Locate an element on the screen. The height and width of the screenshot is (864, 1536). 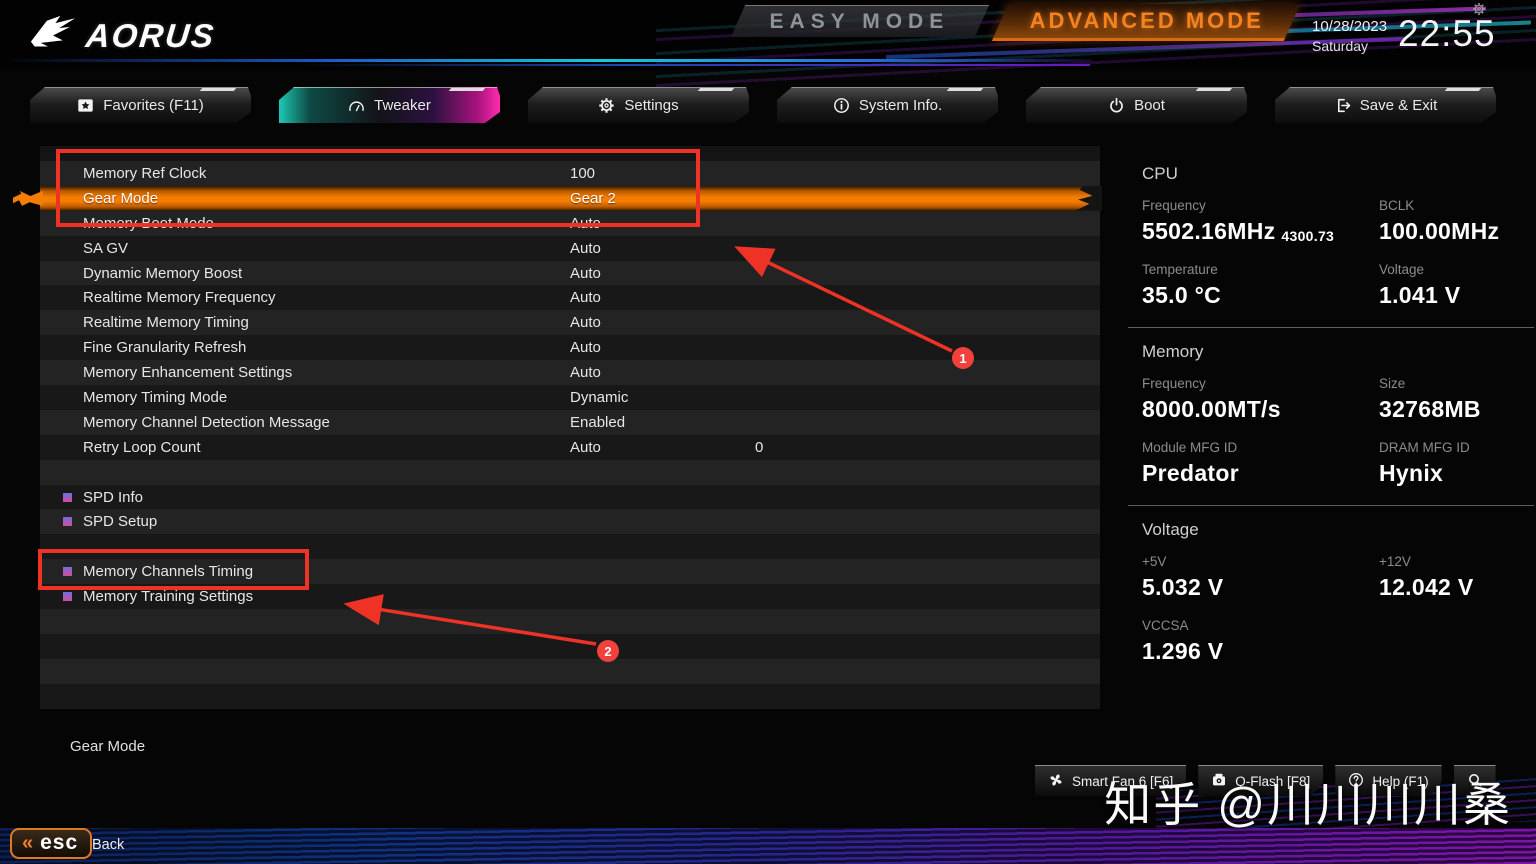
date-display: 10/28/2023 Saturday is located at coordinates (1349, 36).